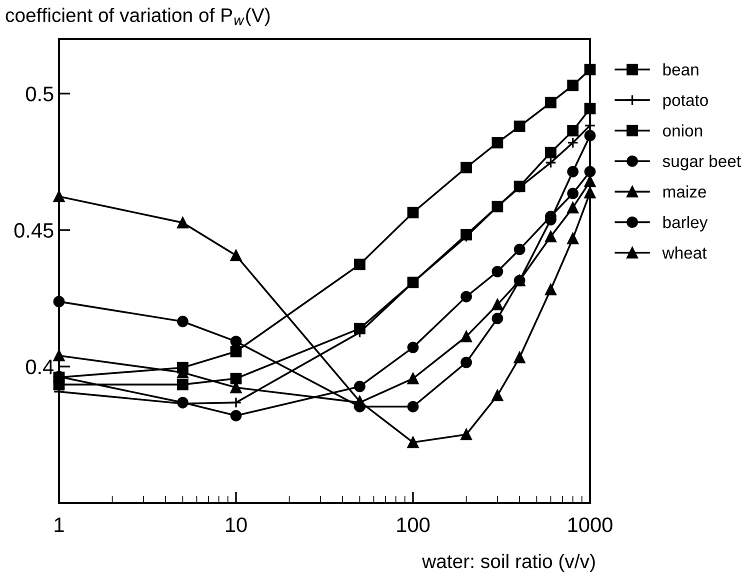  What do you see at coordinates (508, 563) in the screenshot?
I see `x-axis-title: water: soil ratio (v/v)` at bounding box center [508, 563].